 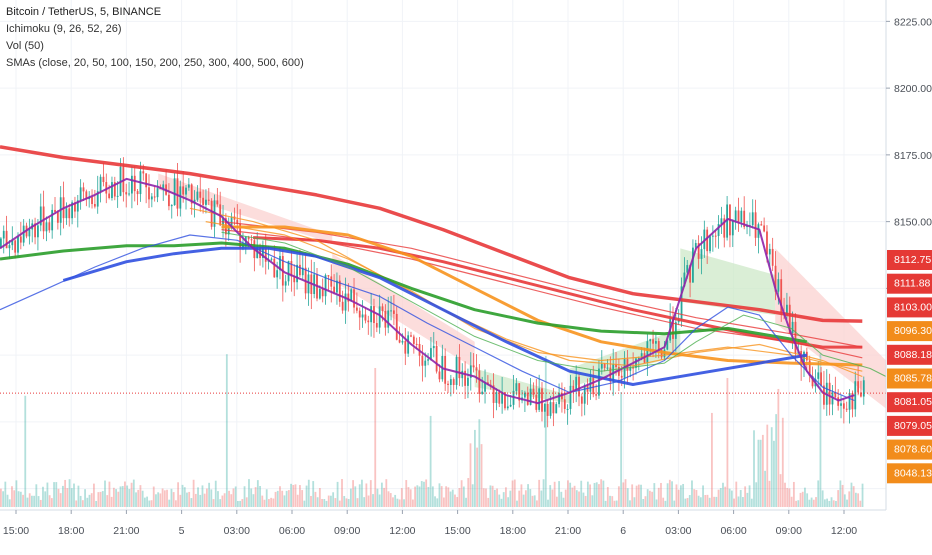 What do you see at coordinates (909, 425) in the screenshot?
I see `price-label-box` at bounding box center [909, 425].